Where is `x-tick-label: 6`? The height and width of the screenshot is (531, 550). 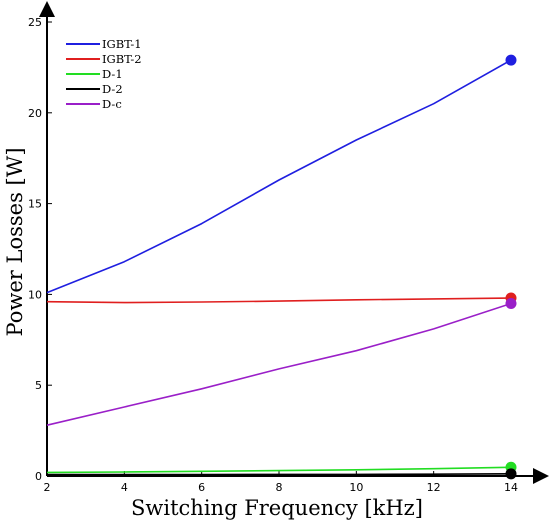 x-tick-label: 6 is located at coordinates (201, 487).